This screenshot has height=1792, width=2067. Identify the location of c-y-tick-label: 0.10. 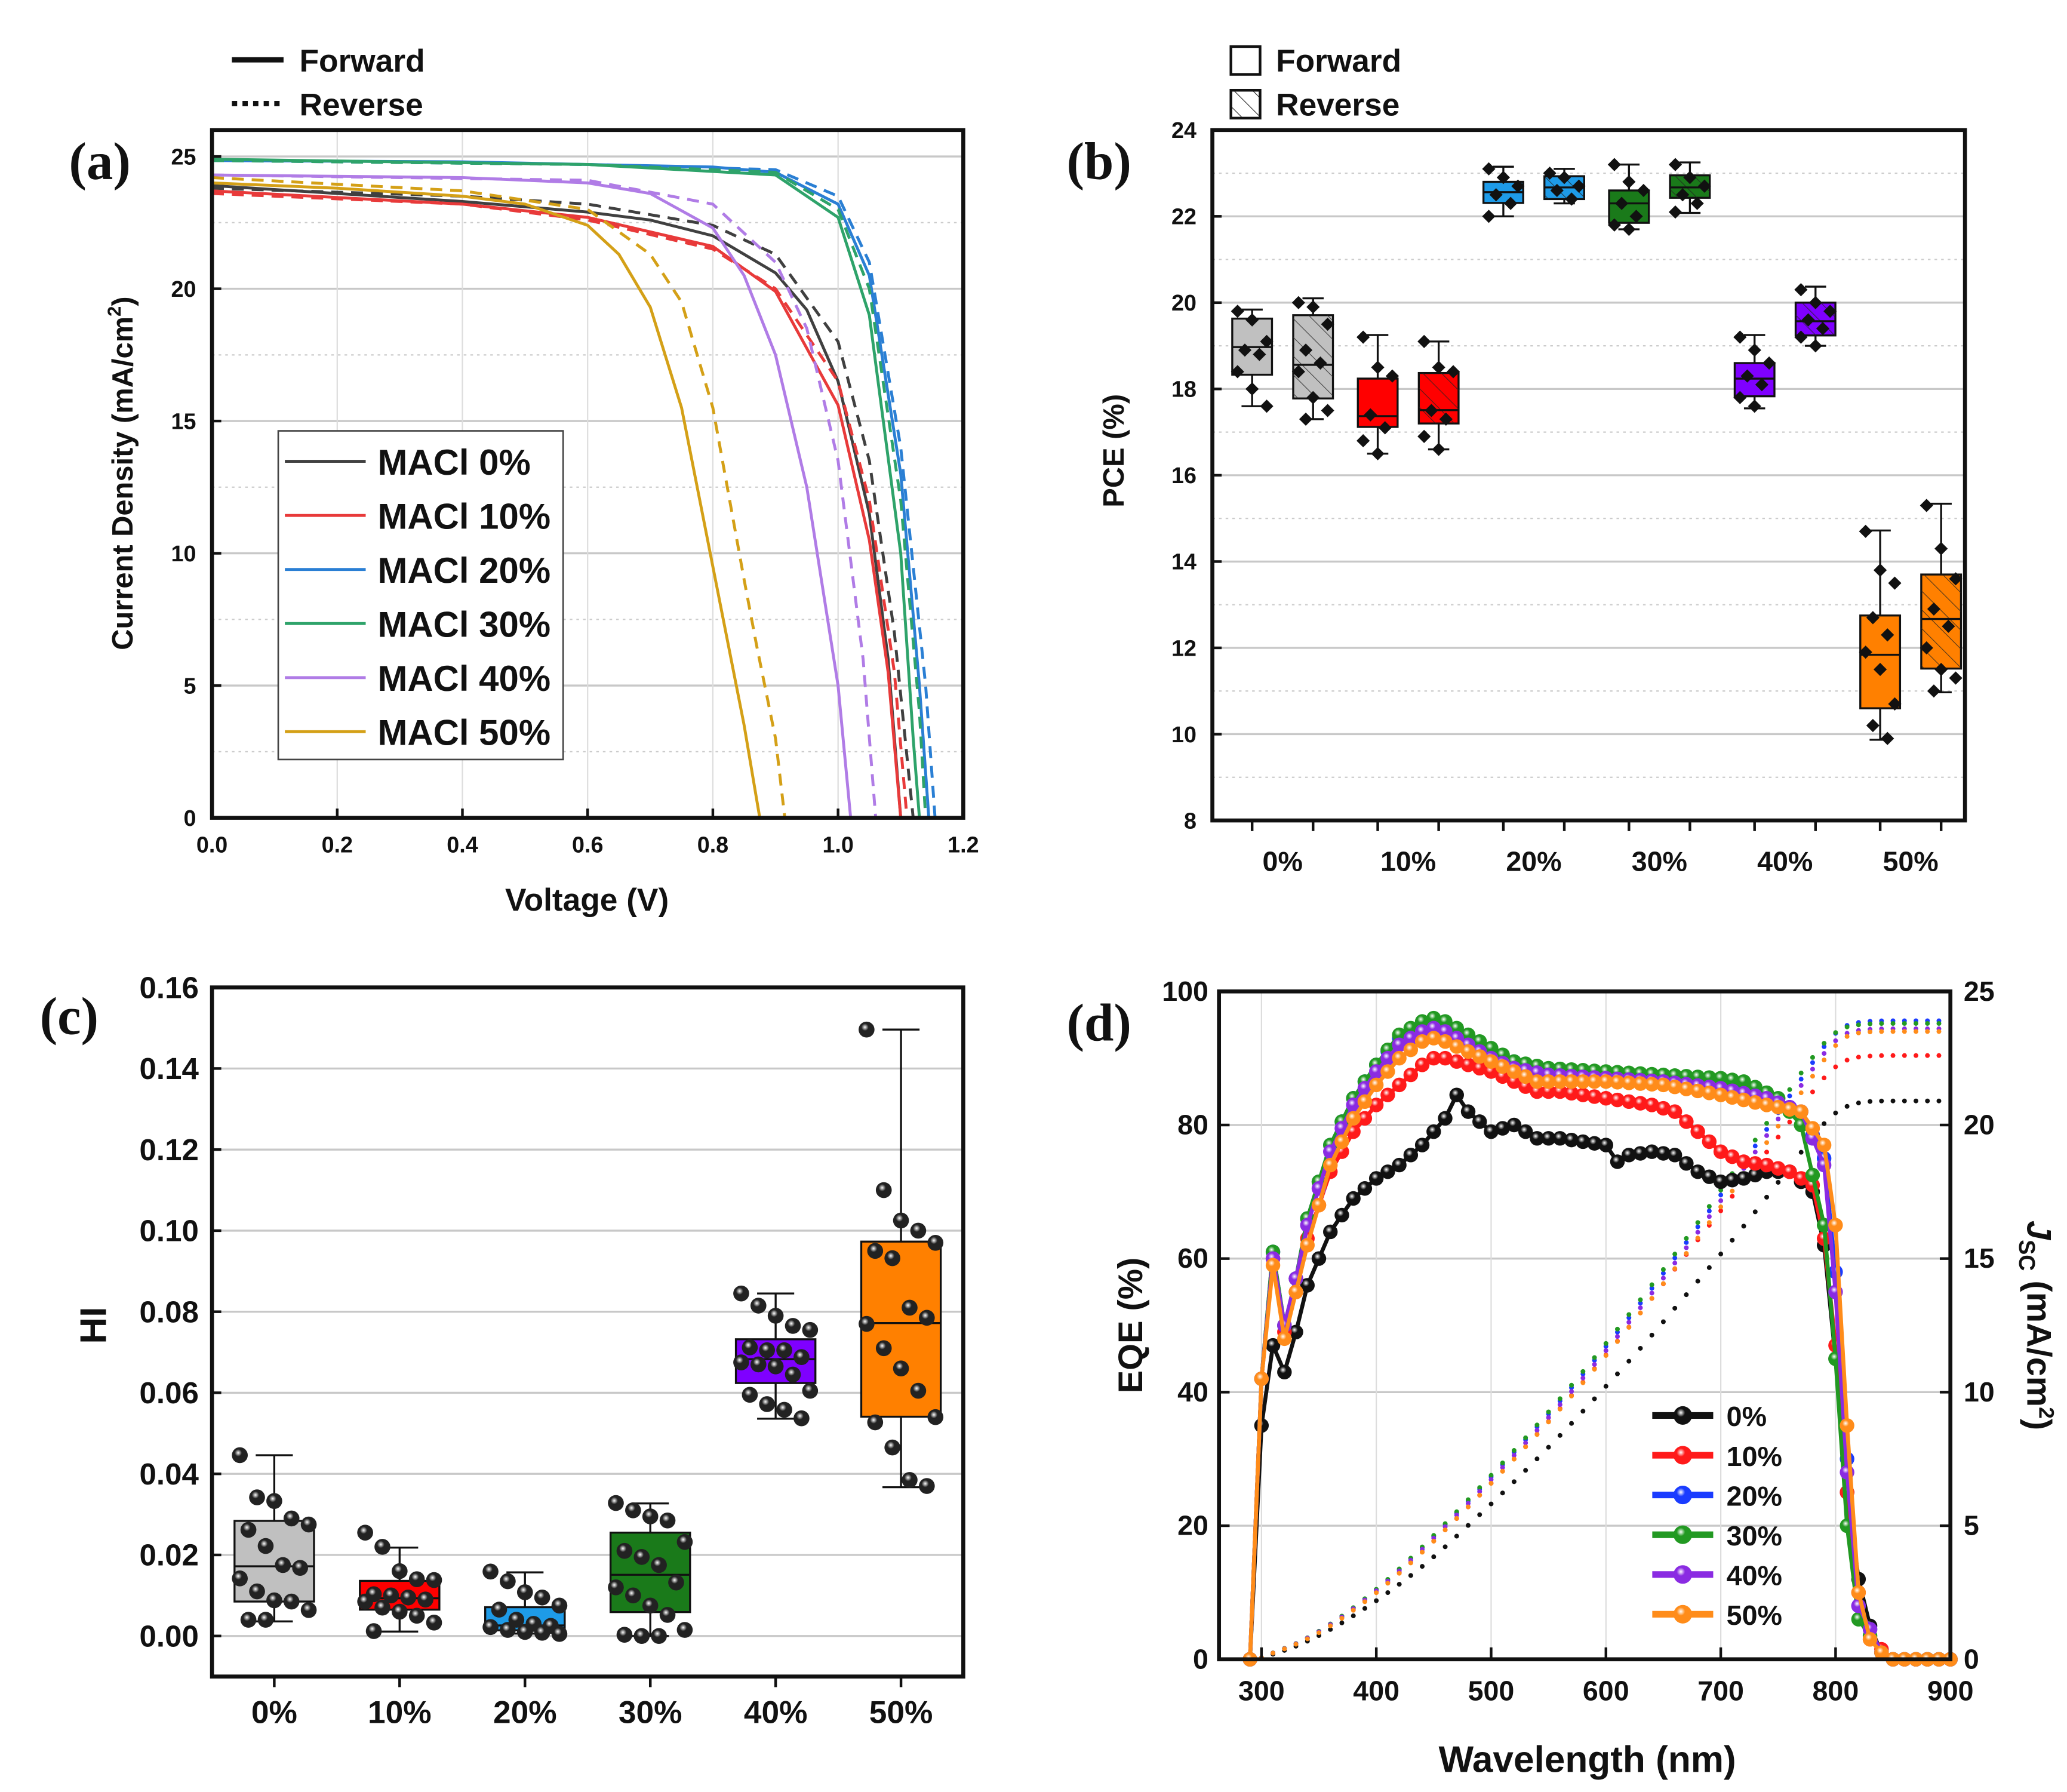
(169, 1231).